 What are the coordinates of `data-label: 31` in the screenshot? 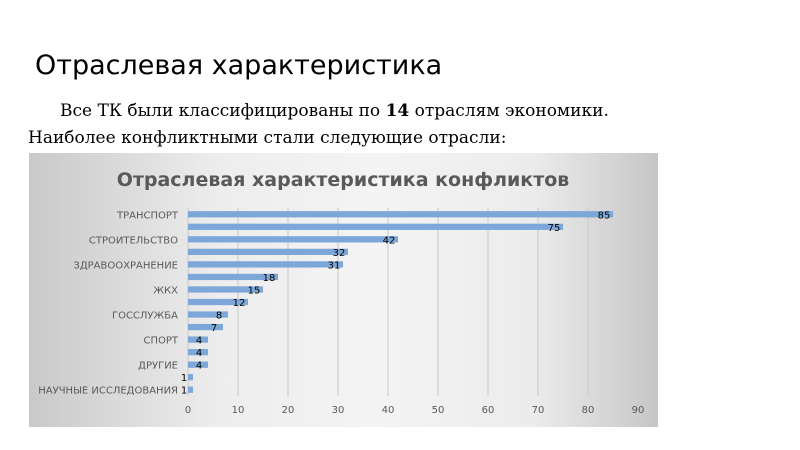 It's located at (334, 265).